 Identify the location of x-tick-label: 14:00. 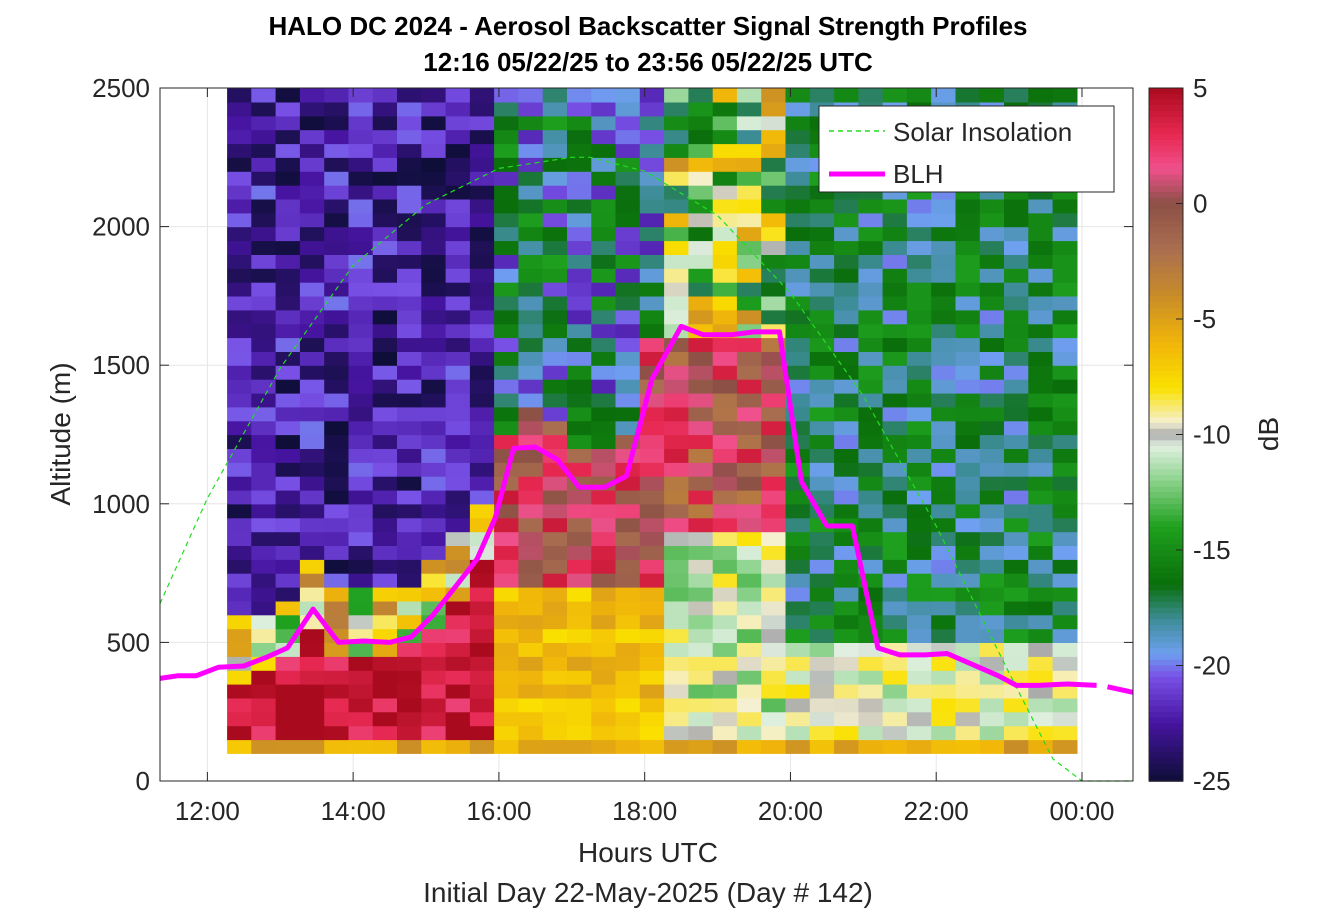
(353, 811).